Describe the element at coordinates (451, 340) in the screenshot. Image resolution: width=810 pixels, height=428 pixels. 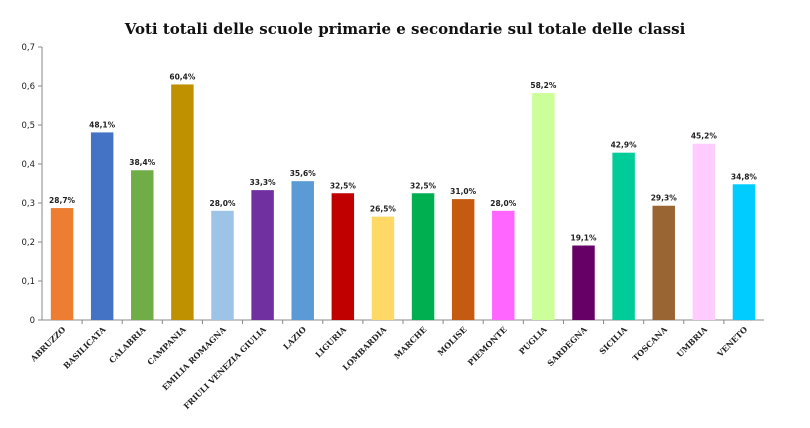
I see `x-tick-label: MOLISE` at that location.